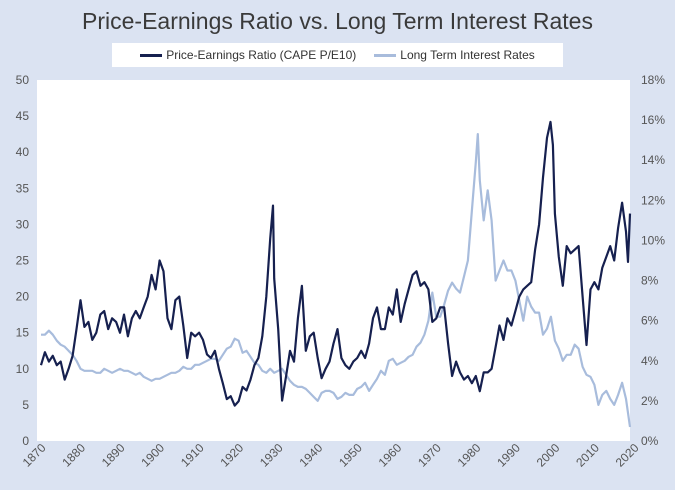  What do you see at coordinates (650, 281) in the screenshot?
I see `right-tick-label: 8%` at bounding box center [650, 281].